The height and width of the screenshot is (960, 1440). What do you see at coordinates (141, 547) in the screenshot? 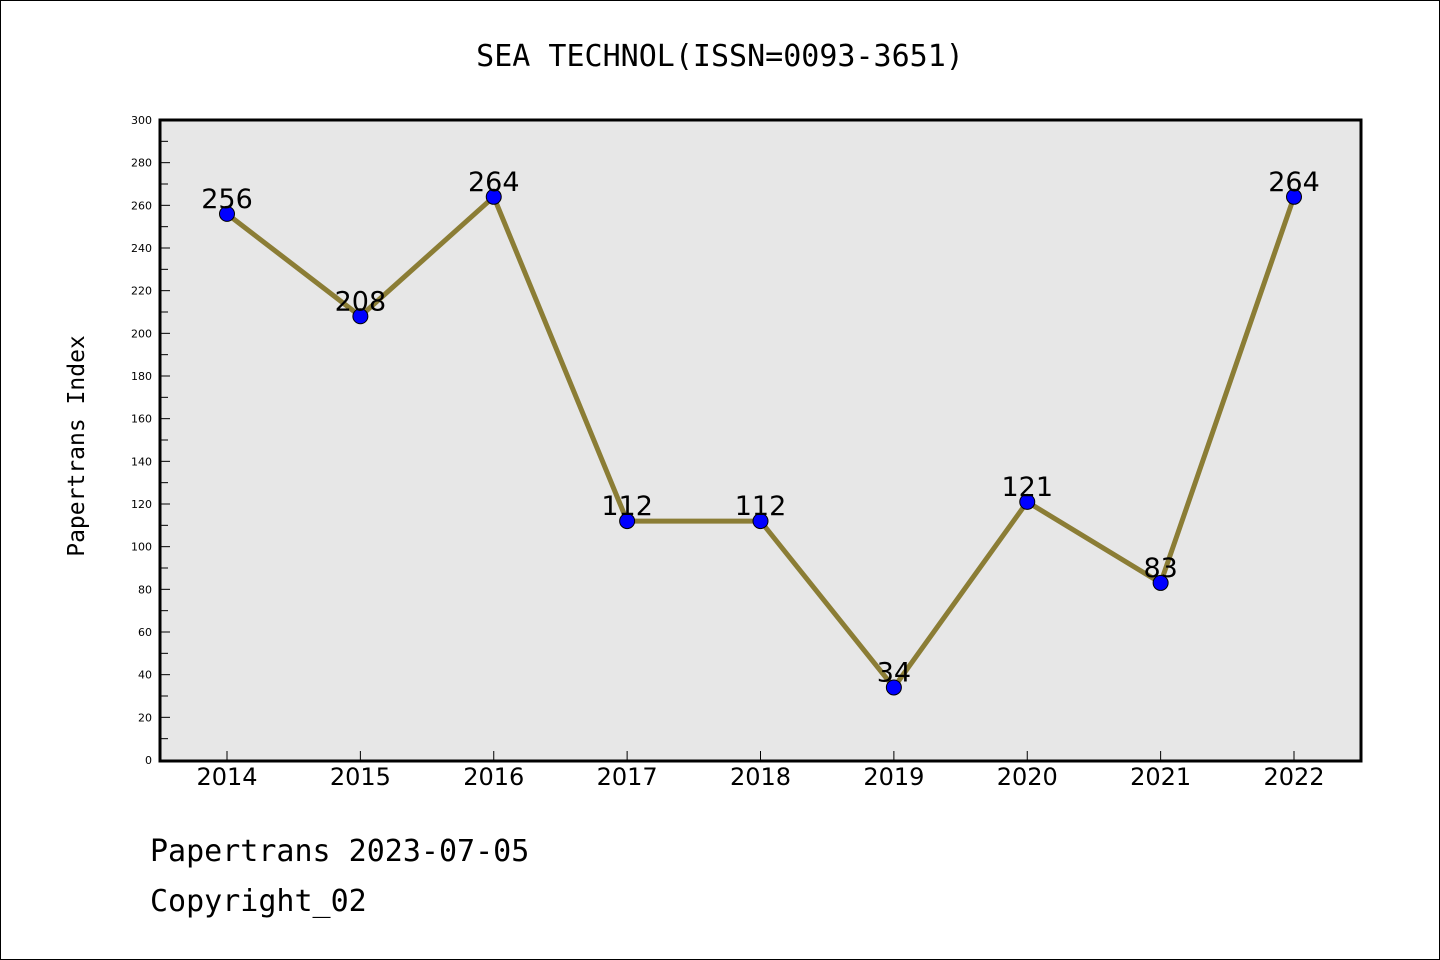
I see `y-tick-label: 100` at bounding box center [141, 547].